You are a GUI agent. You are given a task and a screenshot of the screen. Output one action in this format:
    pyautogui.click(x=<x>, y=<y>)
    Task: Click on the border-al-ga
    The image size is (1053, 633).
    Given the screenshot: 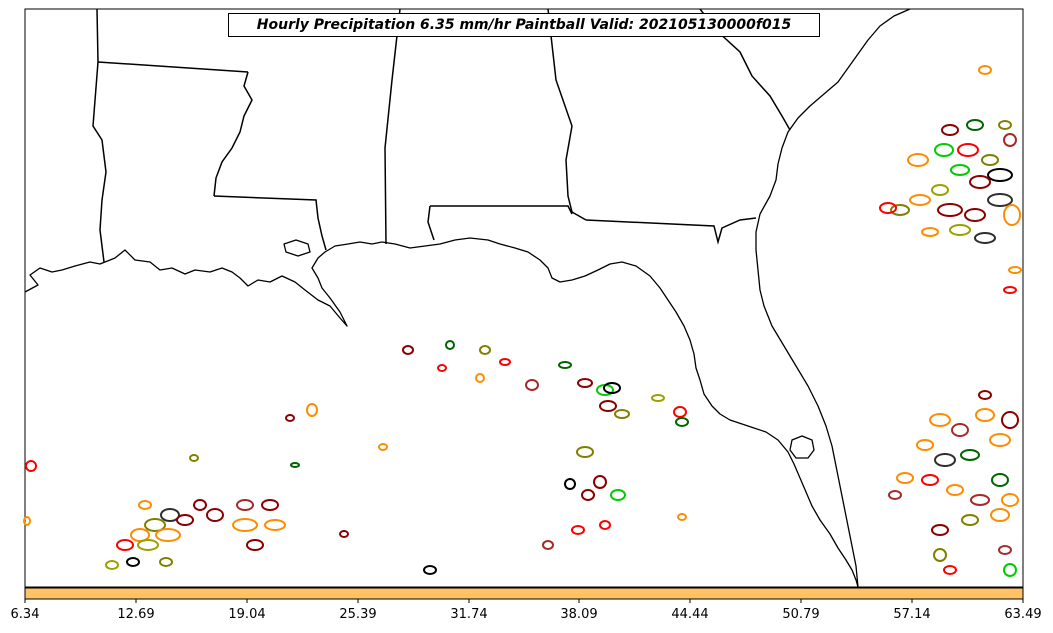 What is the action you would take?
    pyautogui.click(x=567, y=114)
    